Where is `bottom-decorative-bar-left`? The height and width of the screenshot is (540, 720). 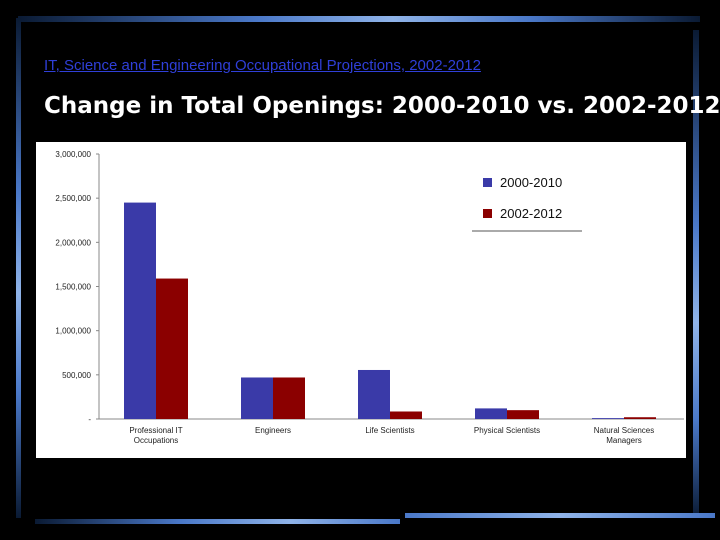 bottom-decorative-bar-left is located at coordinates (217, 521).